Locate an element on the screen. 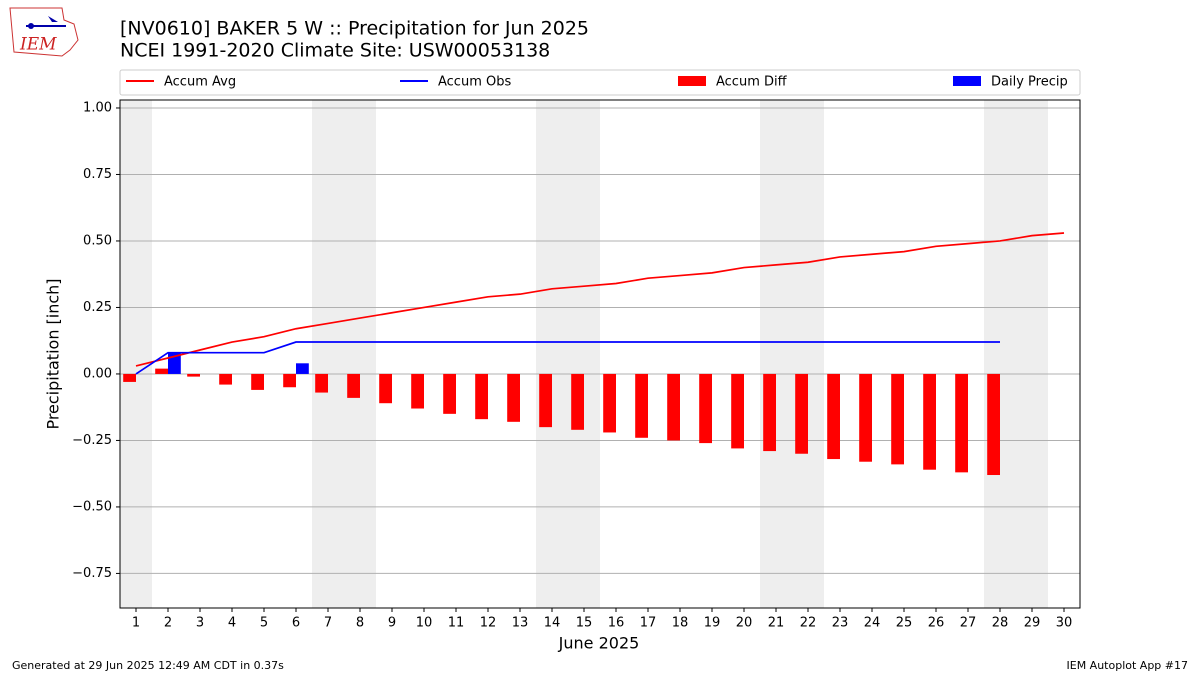 This screenshot has width=1200, height=675. x-tick-label: 1 is located at coordinates (136, 623).